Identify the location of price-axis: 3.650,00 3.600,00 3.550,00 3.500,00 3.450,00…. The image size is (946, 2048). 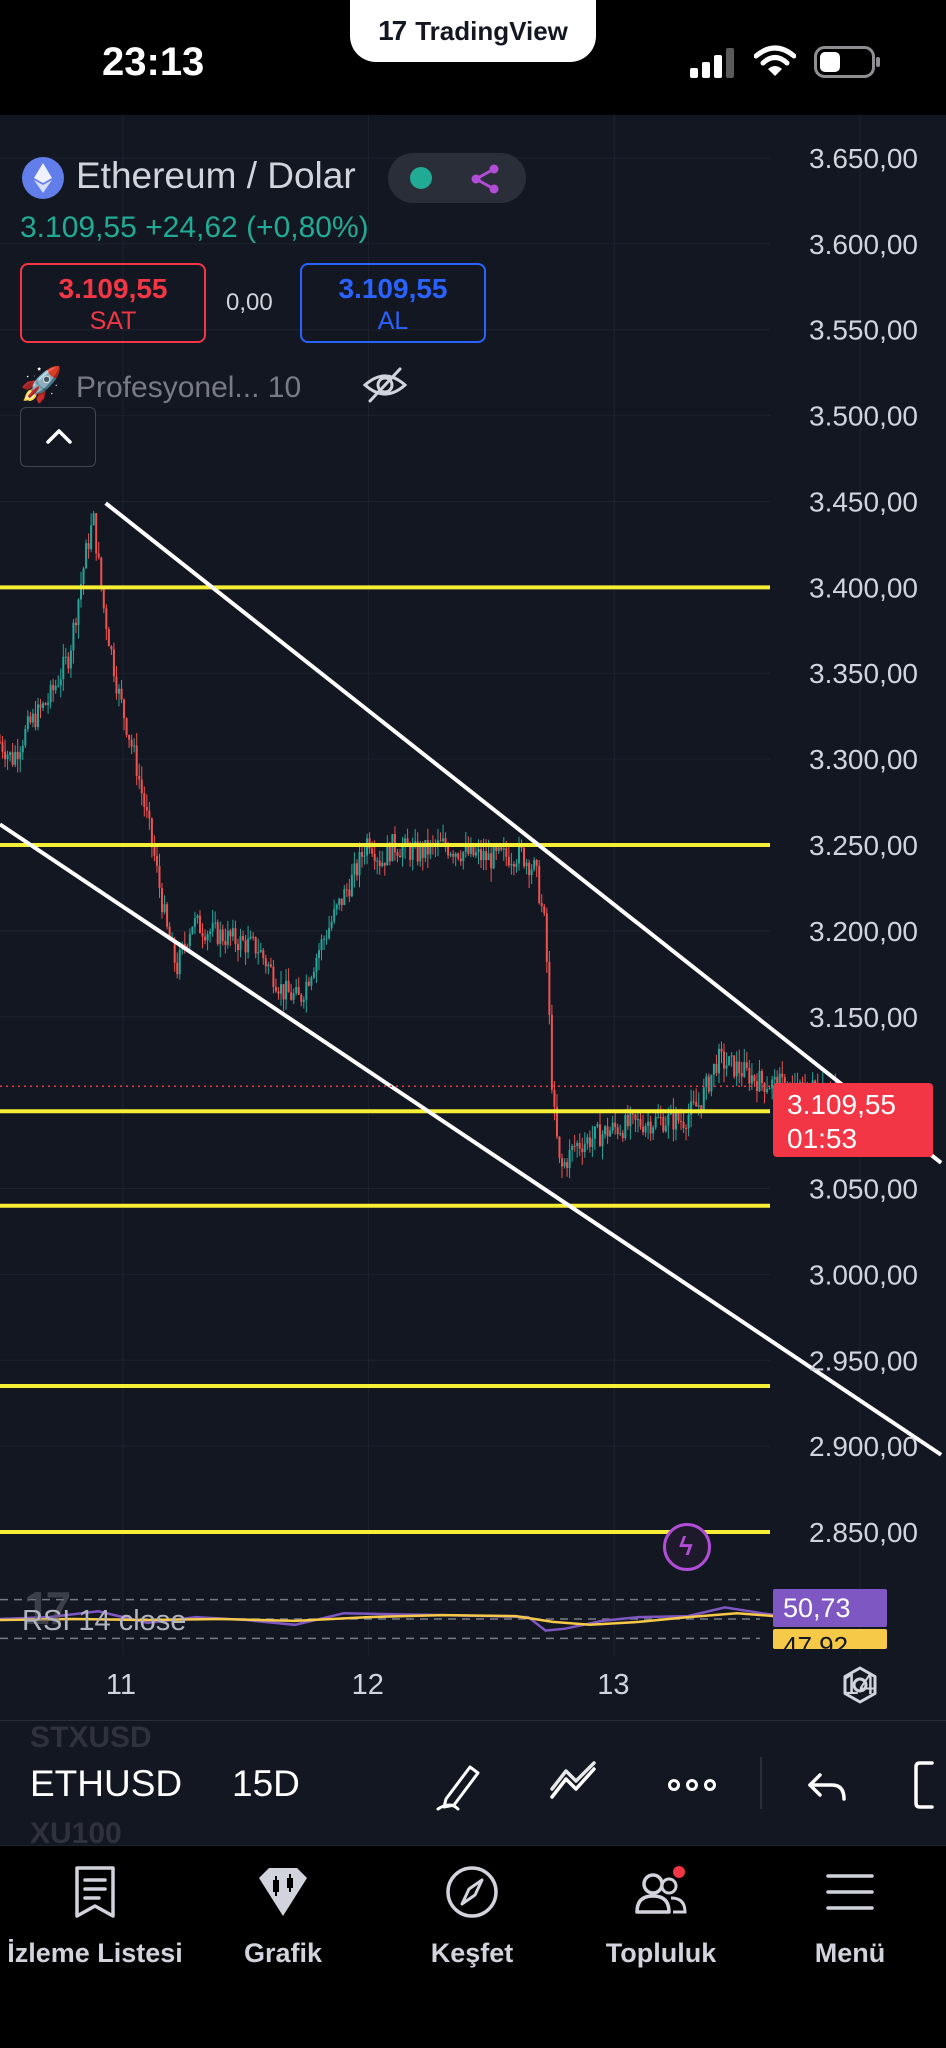
(863, 845).